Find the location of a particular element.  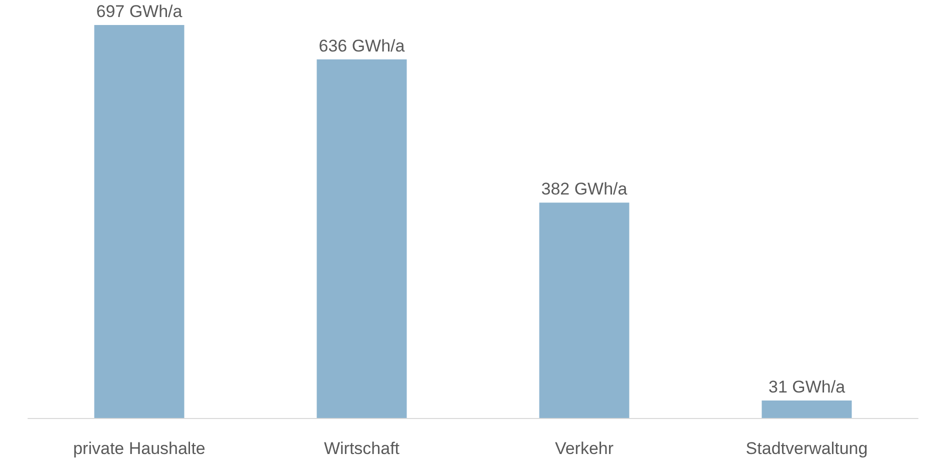

x-tick-label: Verkehr is located at coordinates (584, 448).